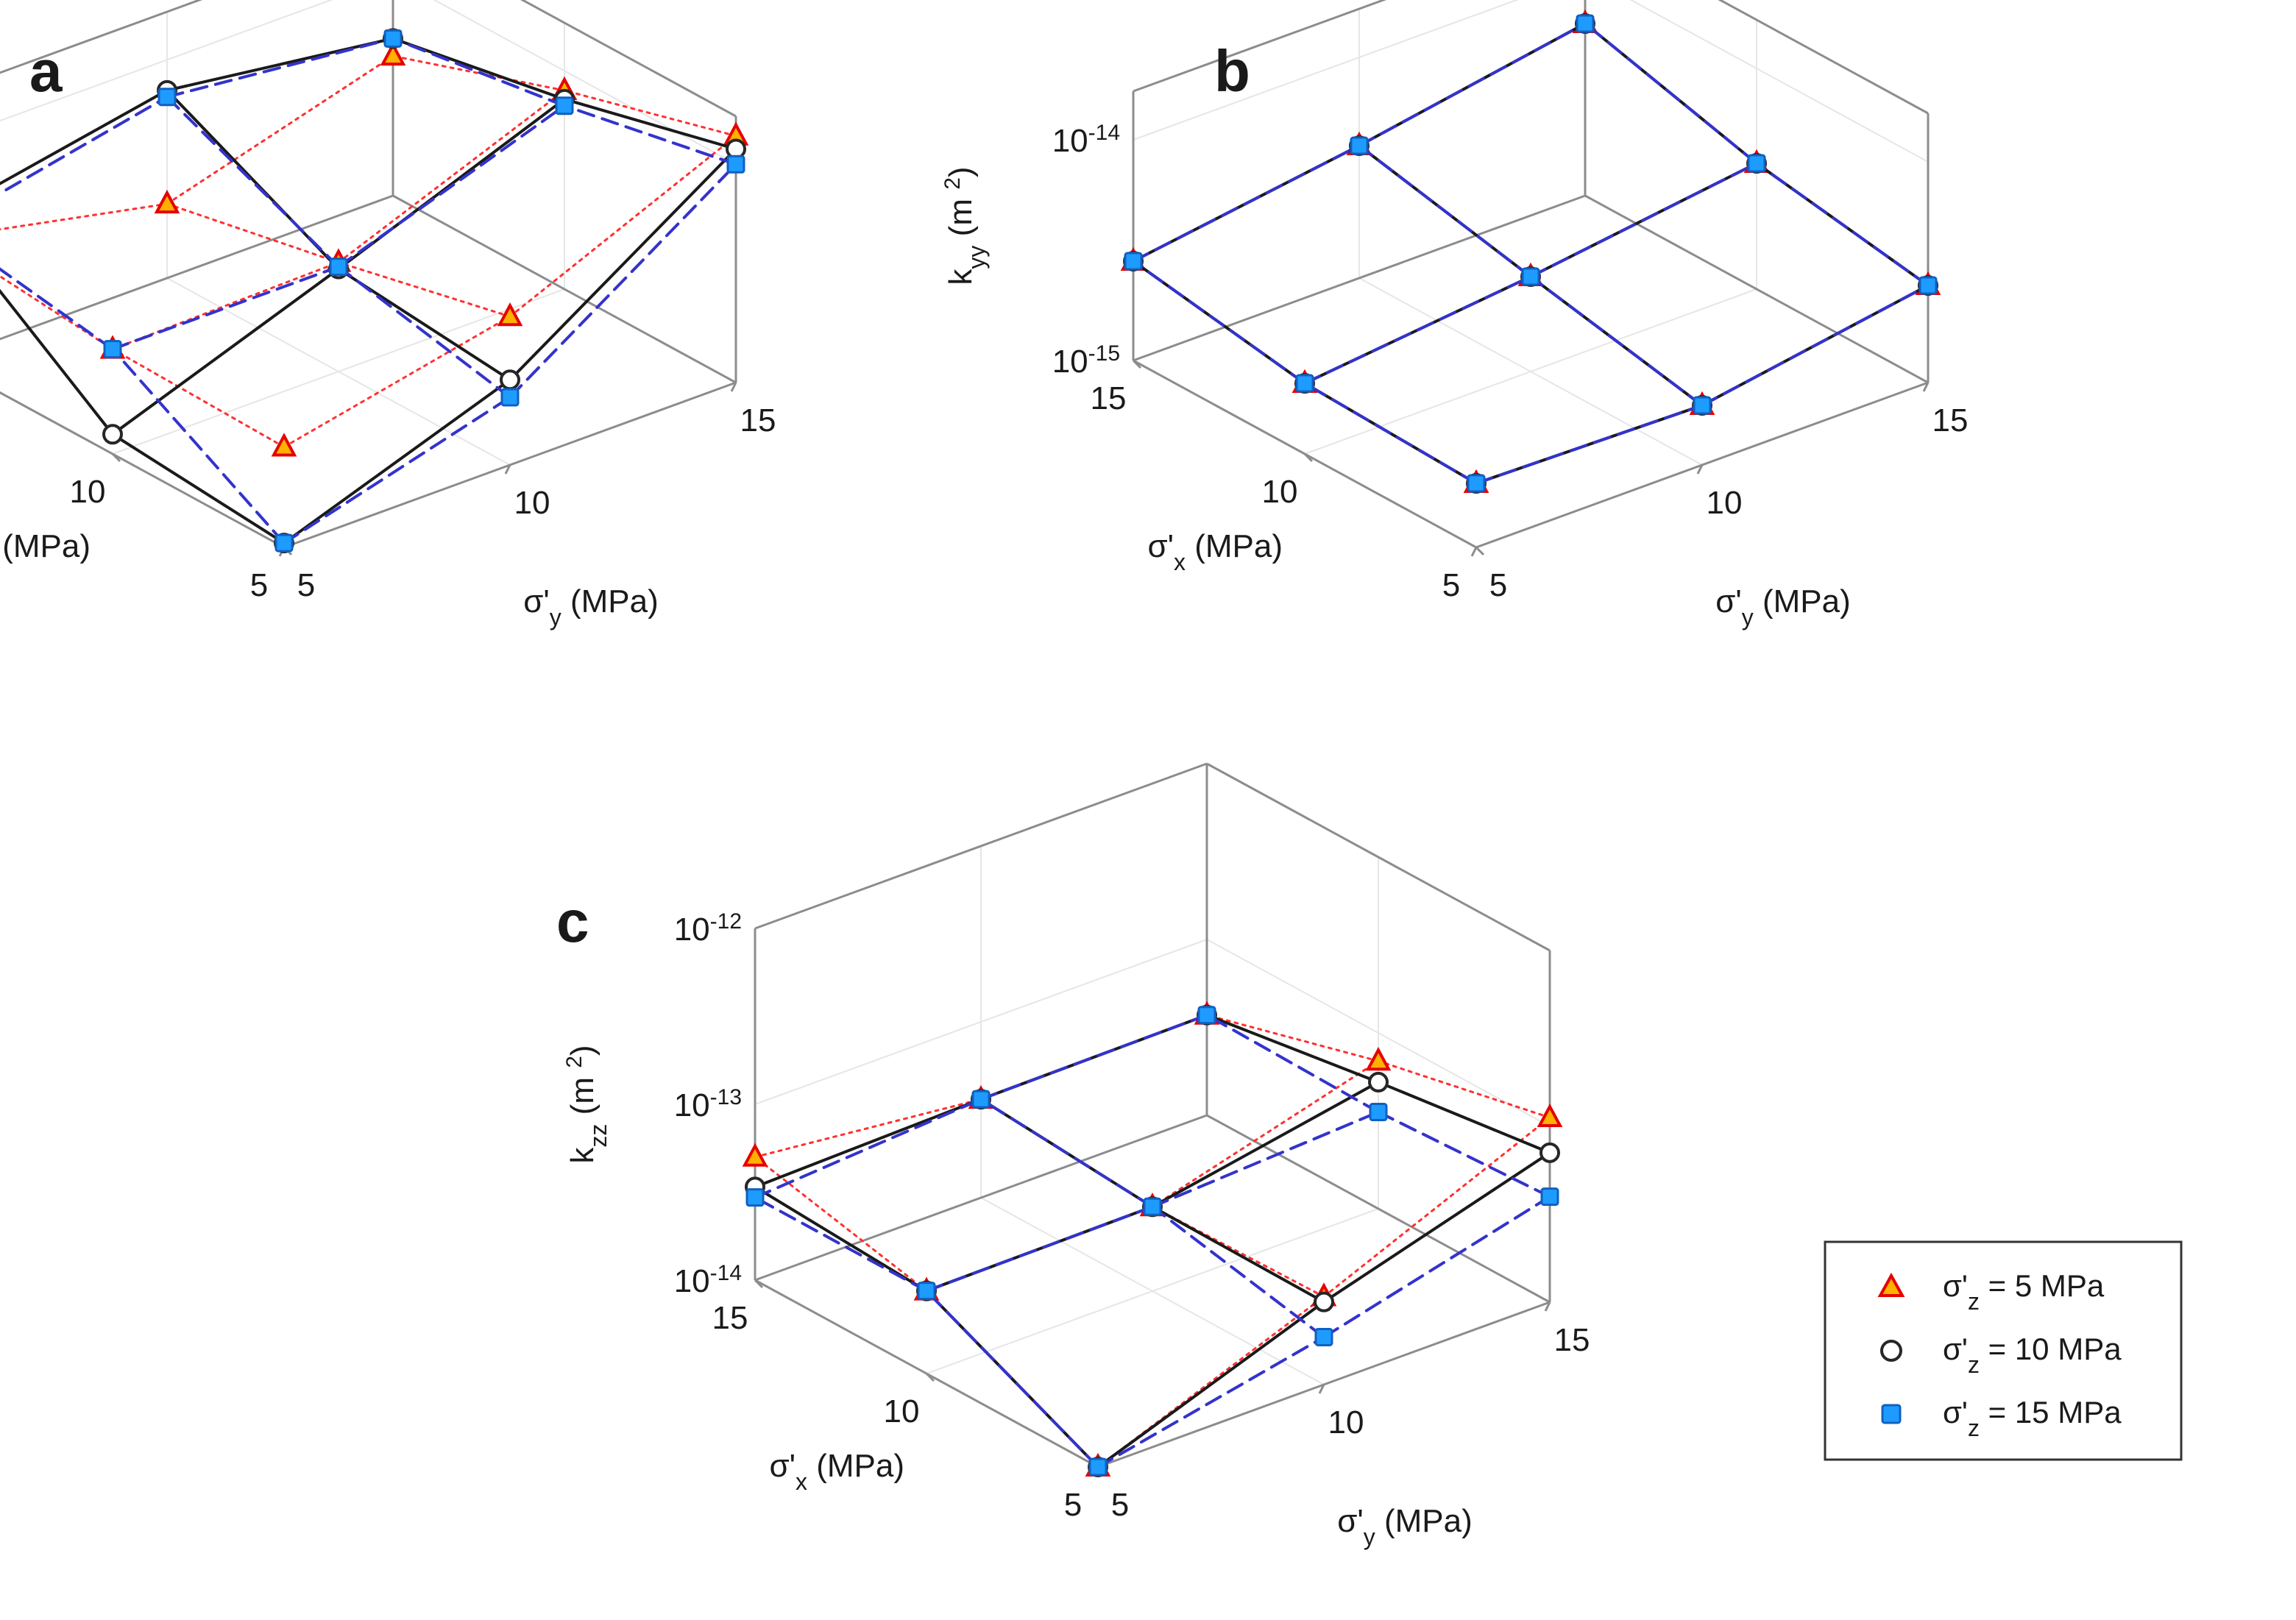  I want to click on legend-square-icon, so click(1891, 1414).